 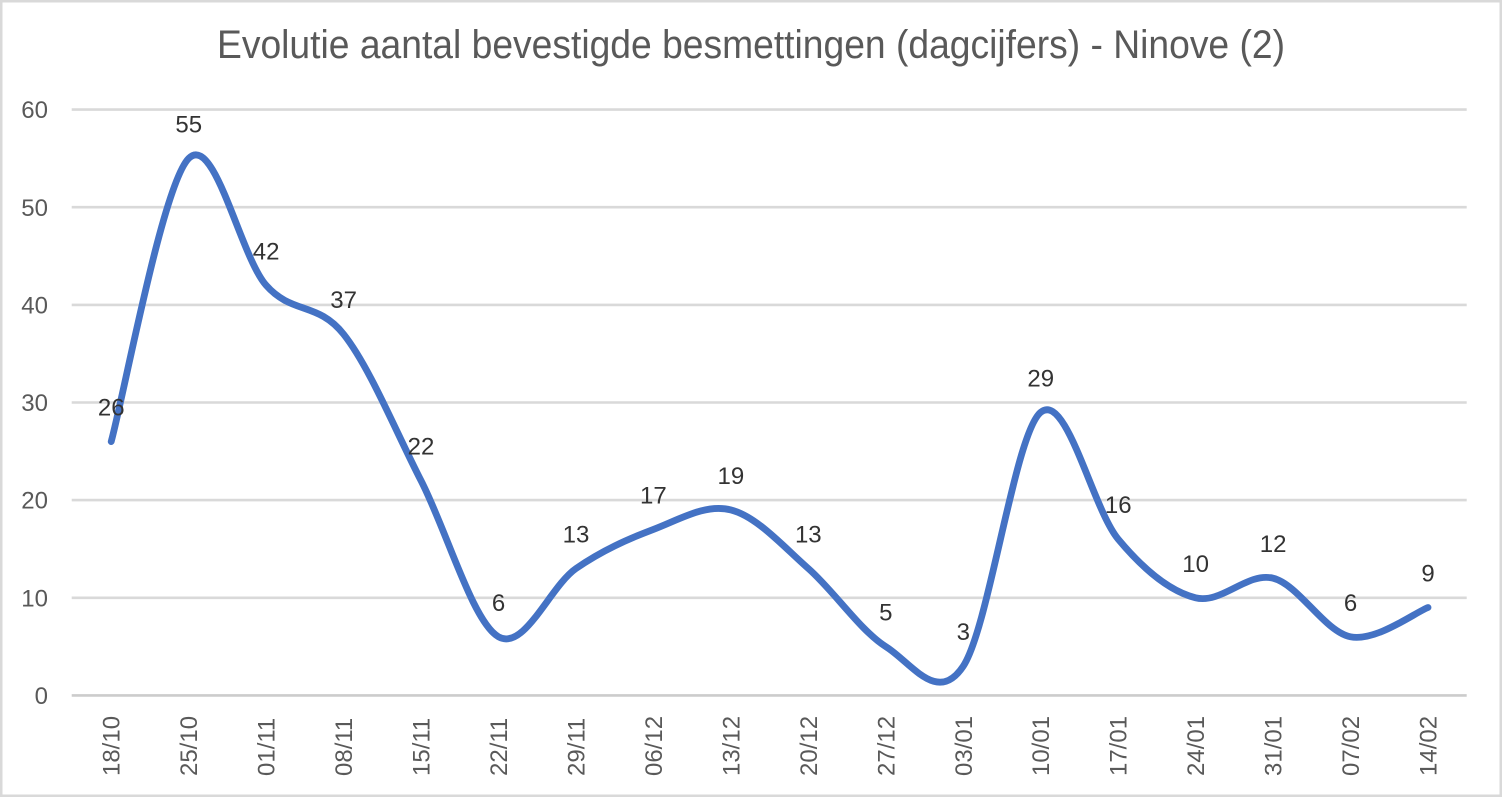 I want to click on svg-text: 37, so click(x=343, y=300).